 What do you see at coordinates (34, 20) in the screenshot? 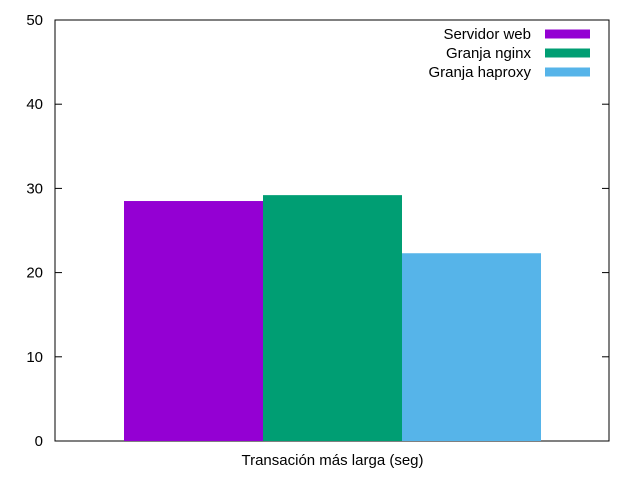
I see `y-tick-label: 50` at bounding box center [34, 20].